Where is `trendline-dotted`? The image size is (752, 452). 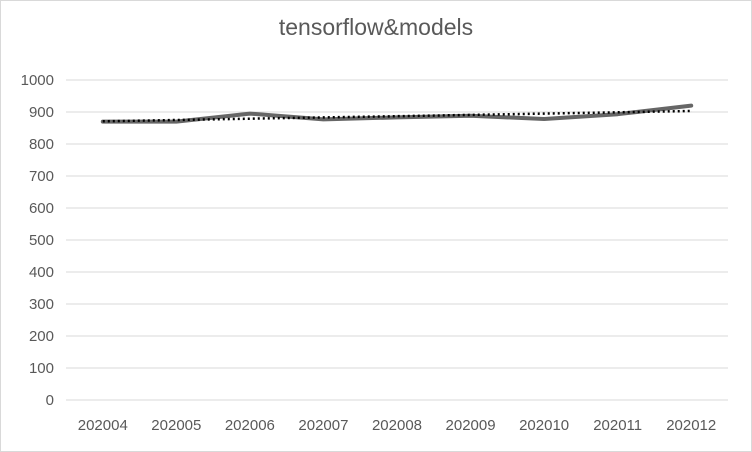
trendline-dotted is located at coordinates (397, 116).